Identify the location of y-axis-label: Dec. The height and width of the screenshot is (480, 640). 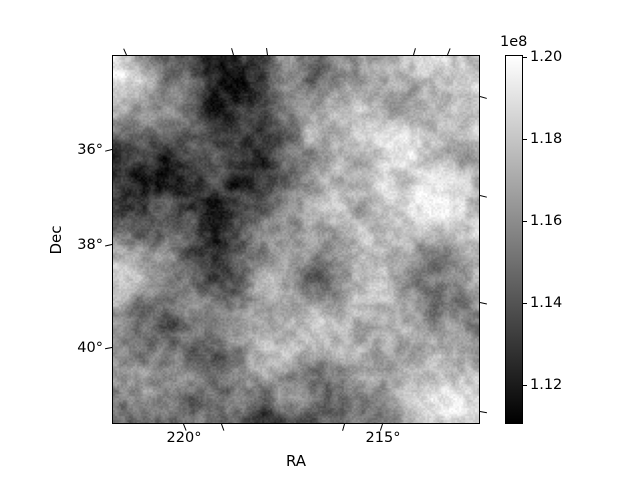
(56, 240).